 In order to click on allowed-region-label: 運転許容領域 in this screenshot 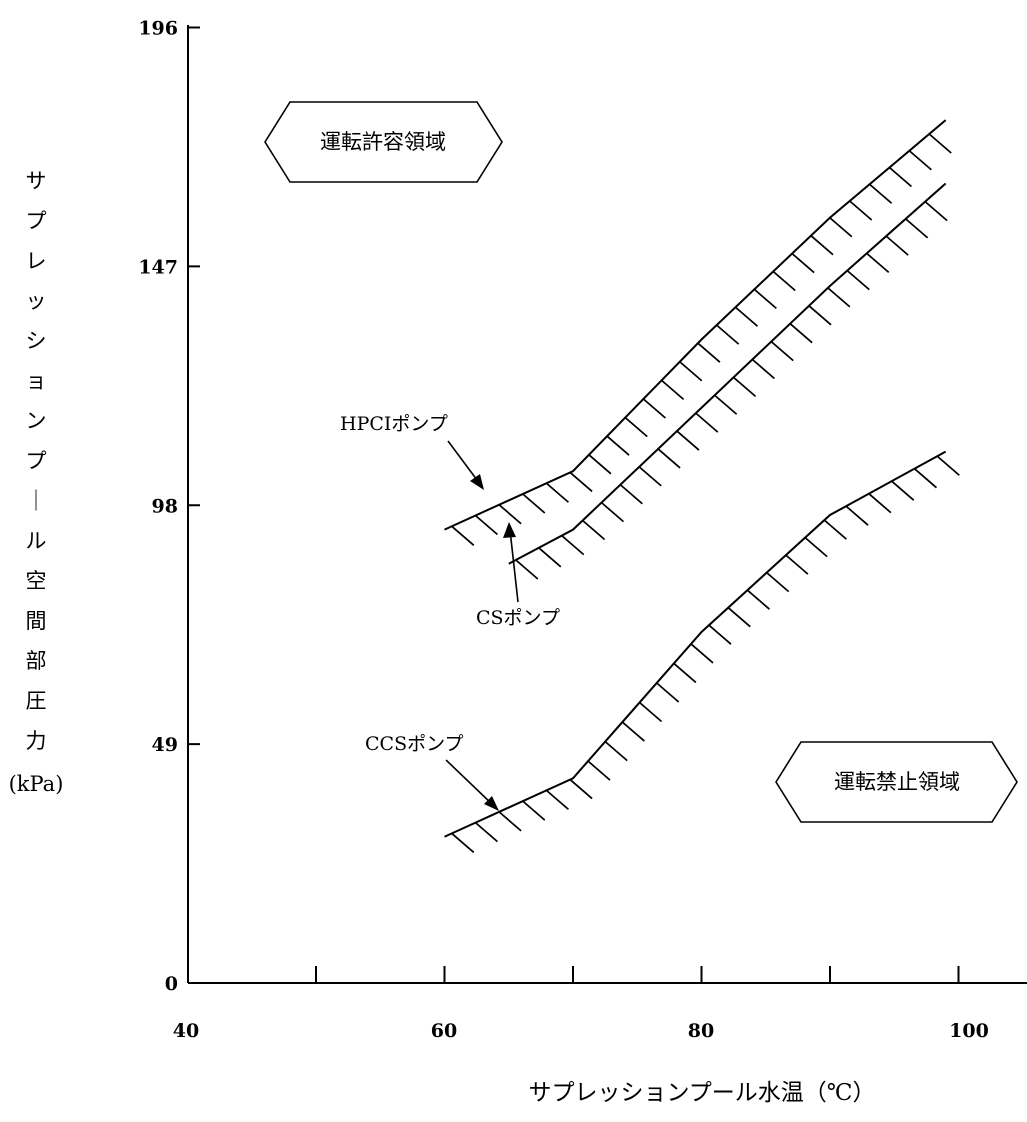, I will do `click(383, 142)`.